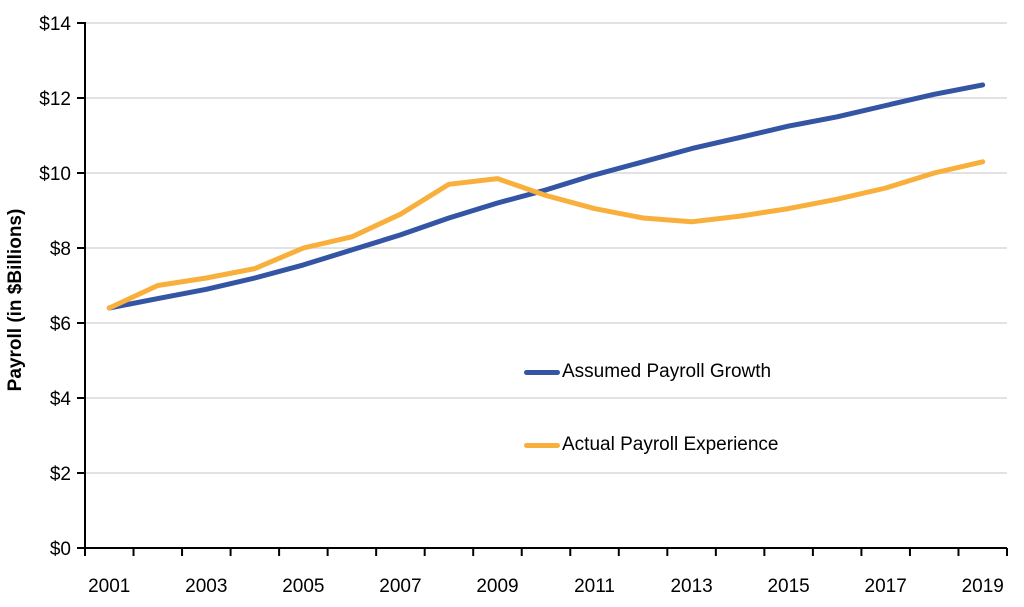 Image resolution: width=1024 pixels, height=607 pixels. I want to click on x-tick-label-2015: 2015, so click(788, 586).